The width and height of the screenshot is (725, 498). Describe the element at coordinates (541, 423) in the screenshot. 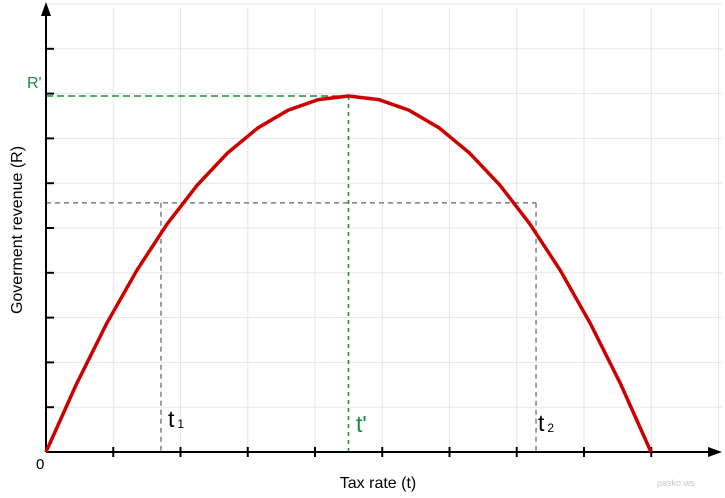

I see `t2-main: t` at that location.